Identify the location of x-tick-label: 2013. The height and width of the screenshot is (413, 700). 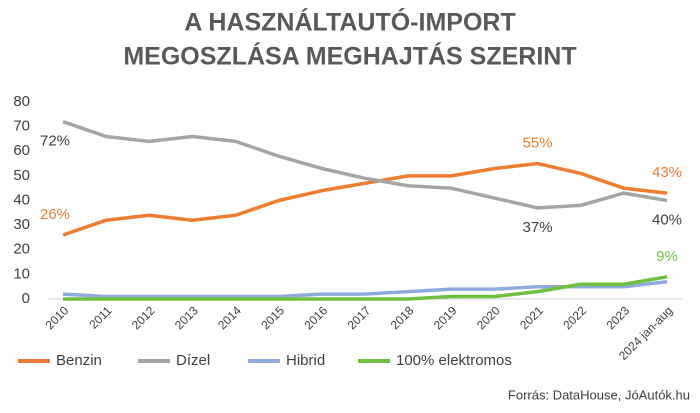
(186, 317).